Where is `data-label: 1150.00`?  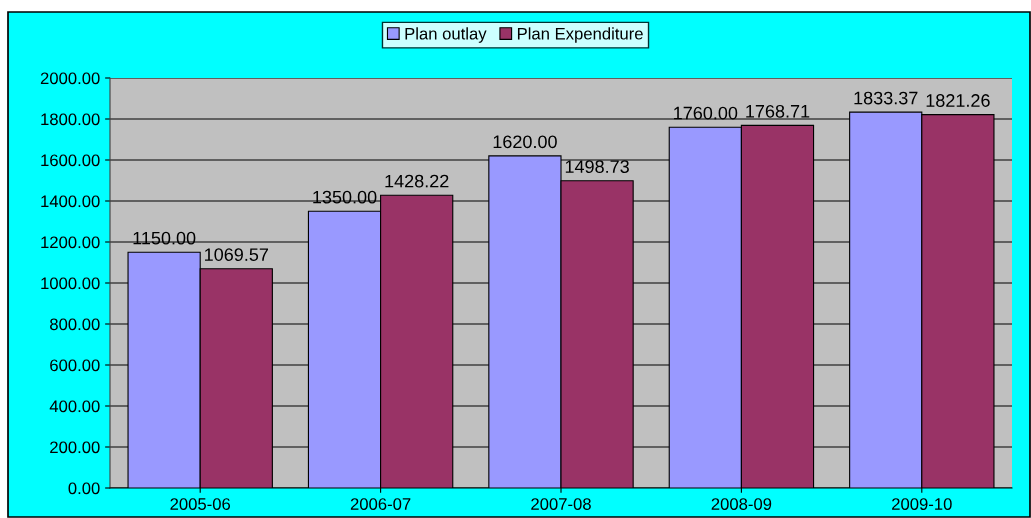
data-label: 1150.00 is located at coordinates (164, 238).